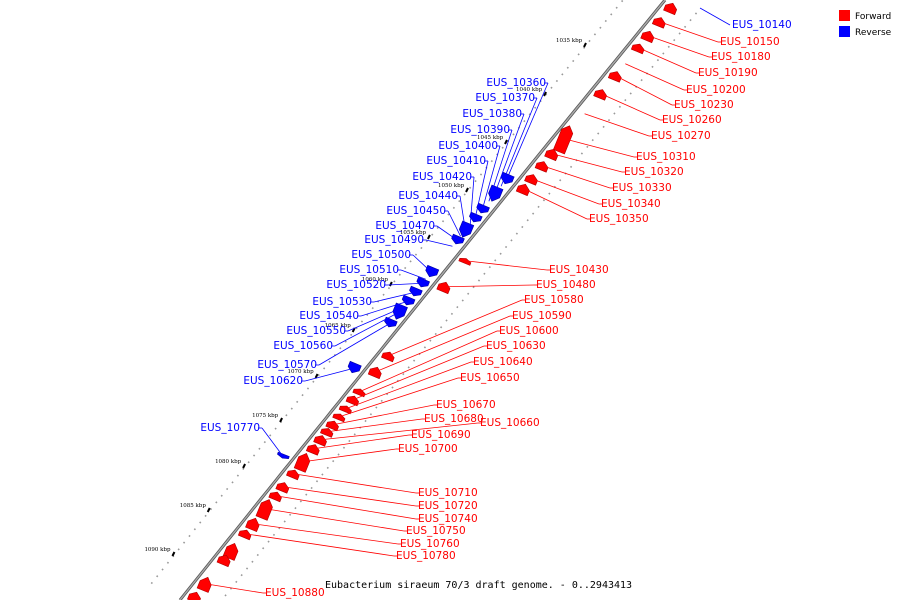  I want to click on forward-gene-label: EUS_10270, so click(681, 136).